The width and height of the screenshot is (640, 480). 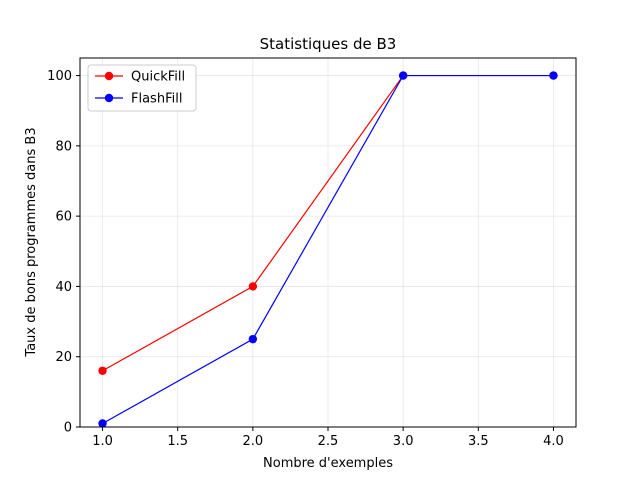 What do you see at coordinates (177, 441) in the screenshot?
I see `x-tick-label: 1.5` at bounding box center [177, 441].